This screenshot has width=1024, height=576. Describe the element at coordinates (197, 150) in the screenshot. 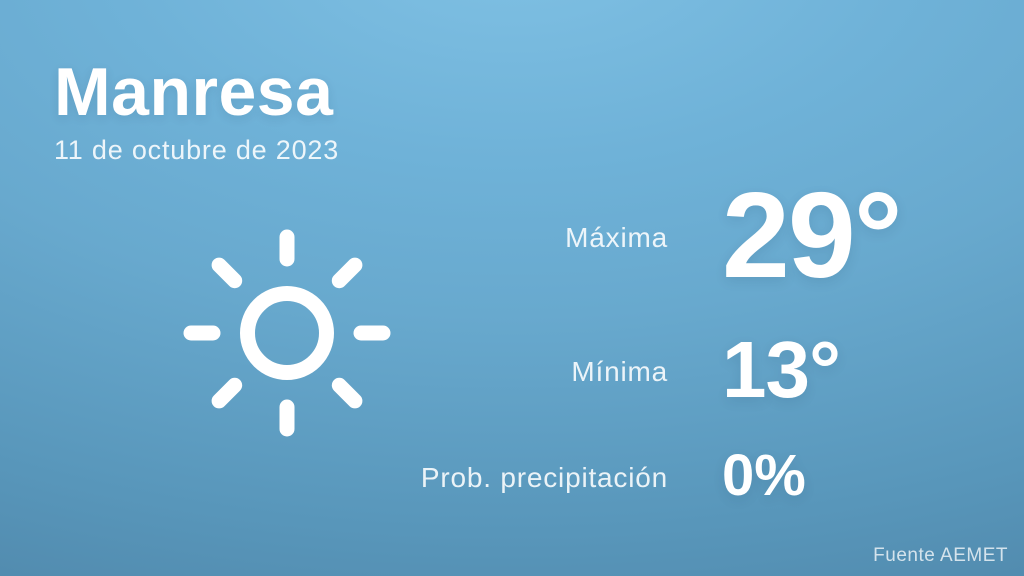

I see `date-subtitle: 11 de octubre de 2023` at that location.